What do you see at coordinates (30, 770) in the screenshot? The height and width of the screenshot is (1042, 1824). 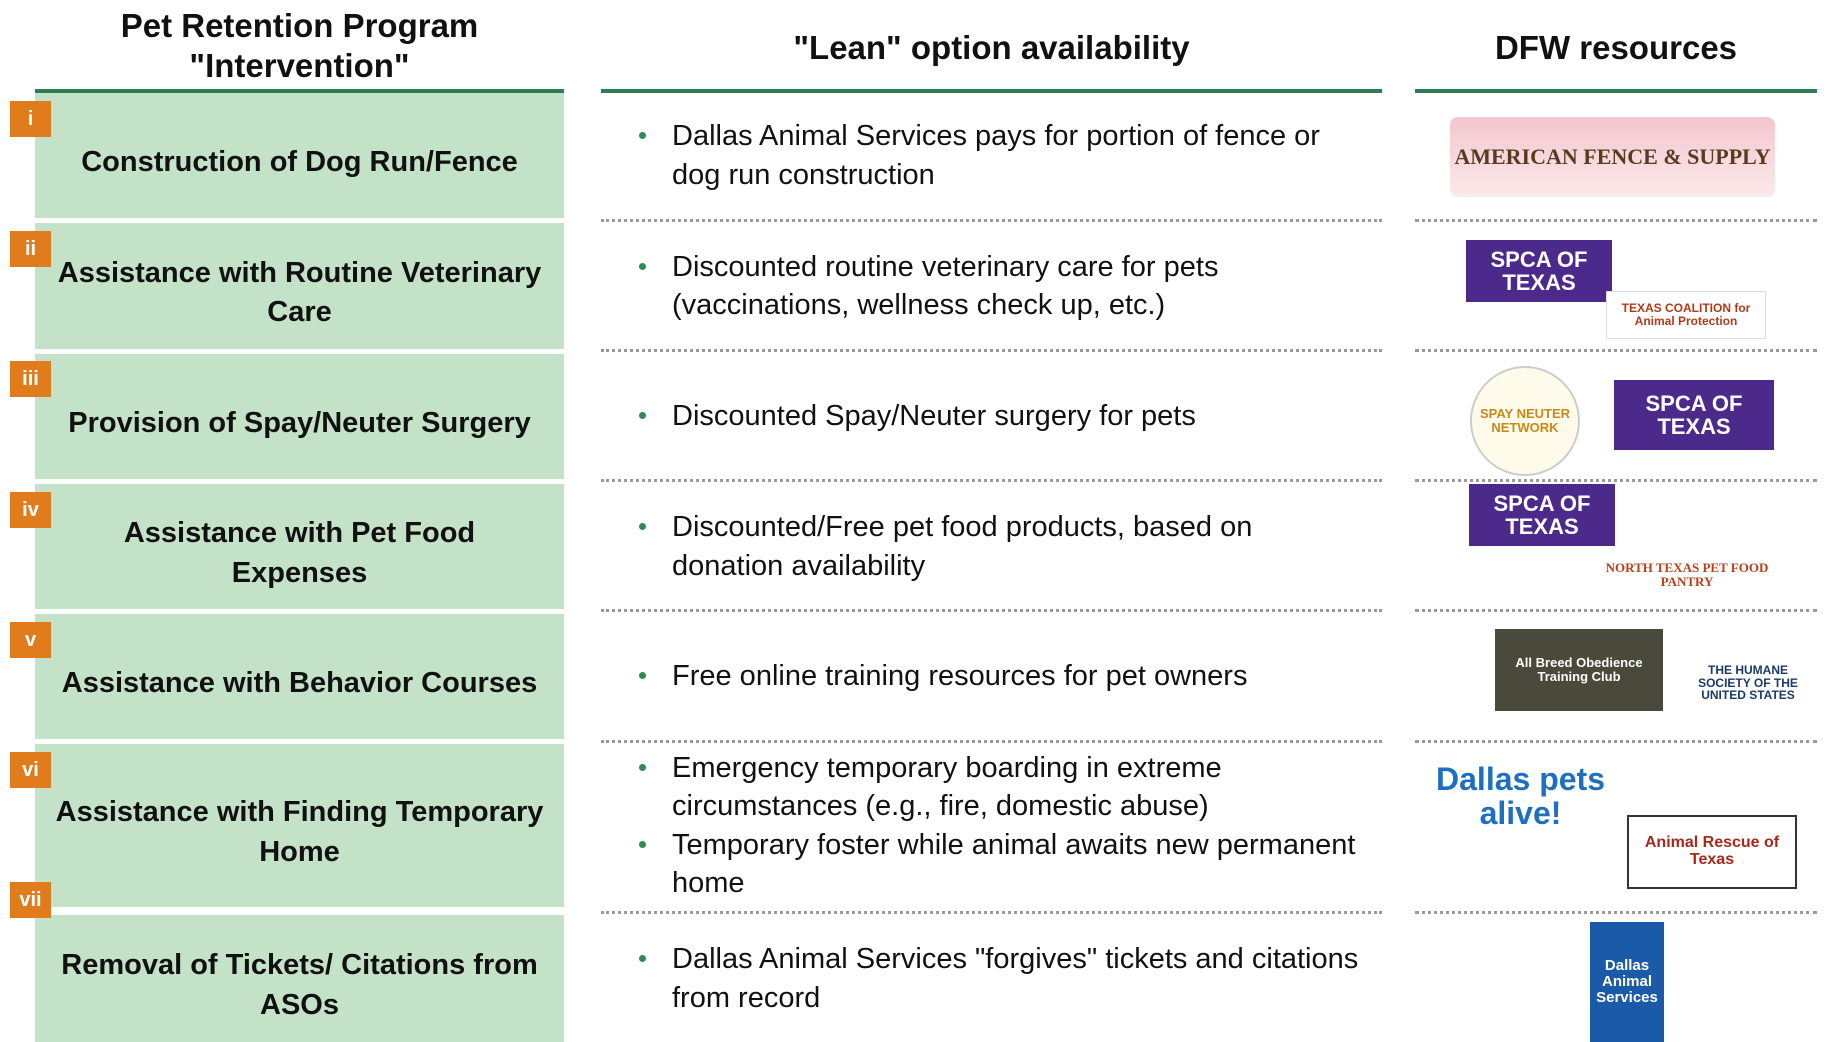 I see `row-badge: vi` at bounding box center [30, 770].